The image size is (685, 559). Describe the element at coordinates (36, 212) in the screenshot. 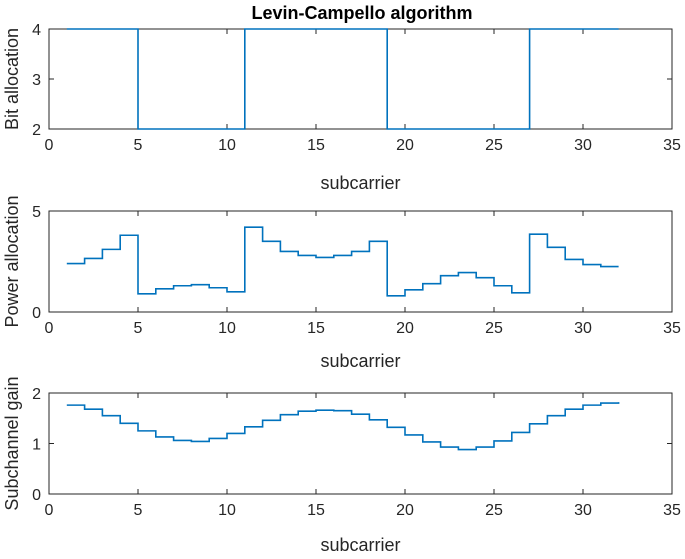

I see `y-tick-label: 5` at that location.